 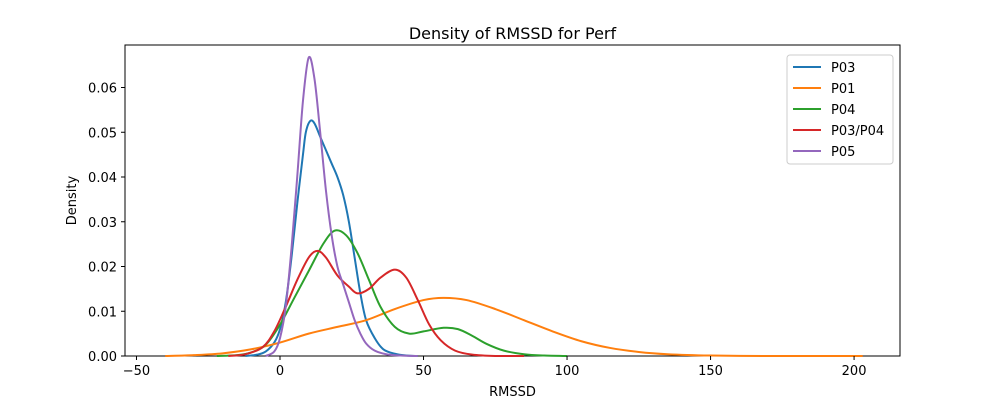 I want to click on x-tick-label: −50, so click(x=136, y=371).